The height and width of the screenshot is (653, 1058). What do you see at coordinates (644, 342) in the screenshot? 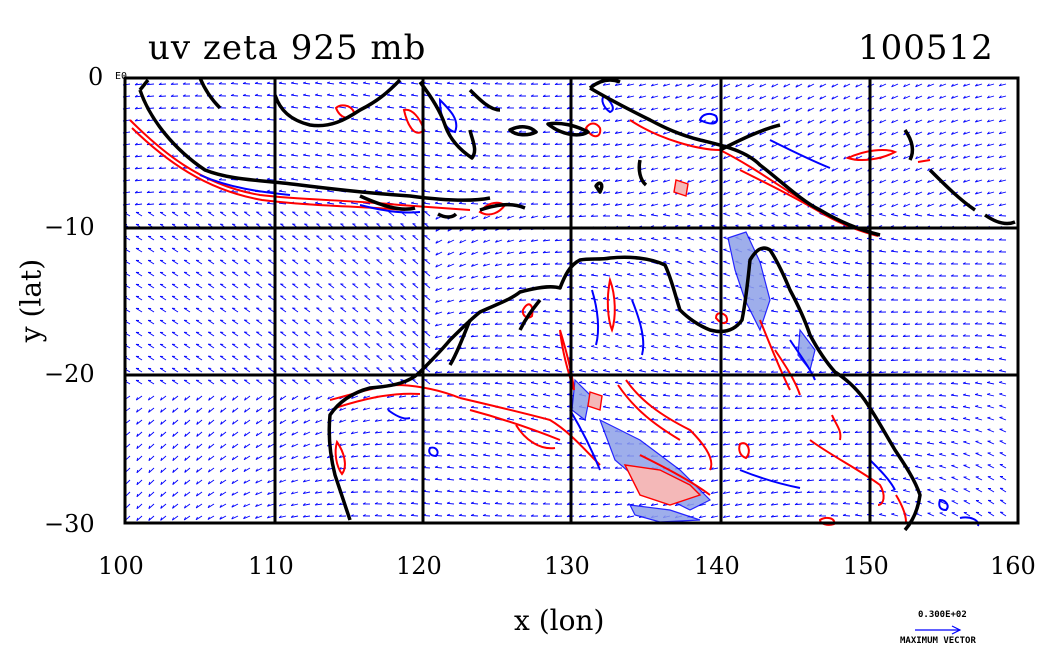
I see `positive-vorticity-fill` at bounding box center [644, 342].